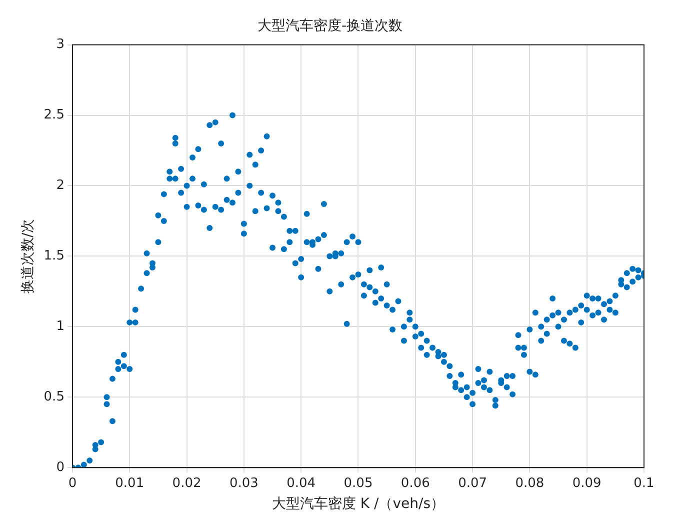 The image size is (700, 525). What do you see at coordinates (72, 483) in the screenshot?
I see `x-tick-label: 0` at bounding box center [72, 483].